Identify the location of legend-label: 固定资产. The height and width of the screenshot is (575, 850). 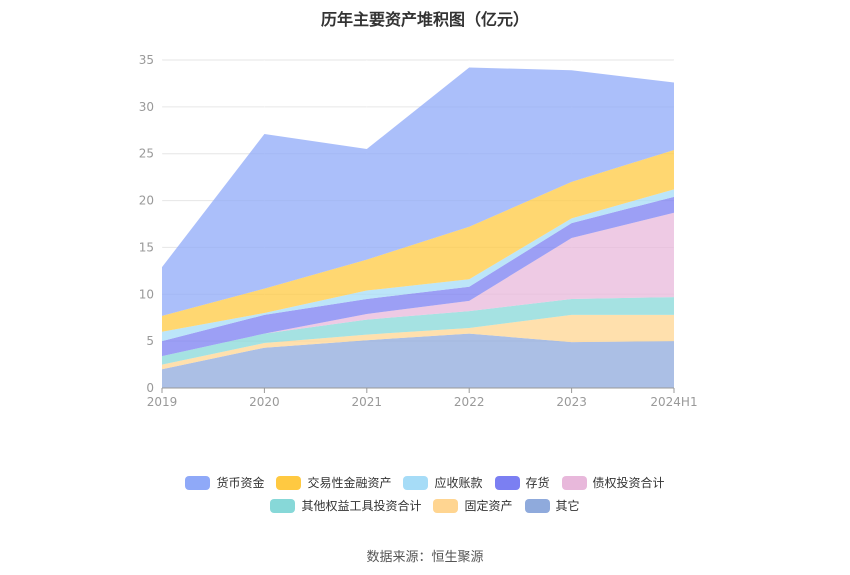
(488, 506).